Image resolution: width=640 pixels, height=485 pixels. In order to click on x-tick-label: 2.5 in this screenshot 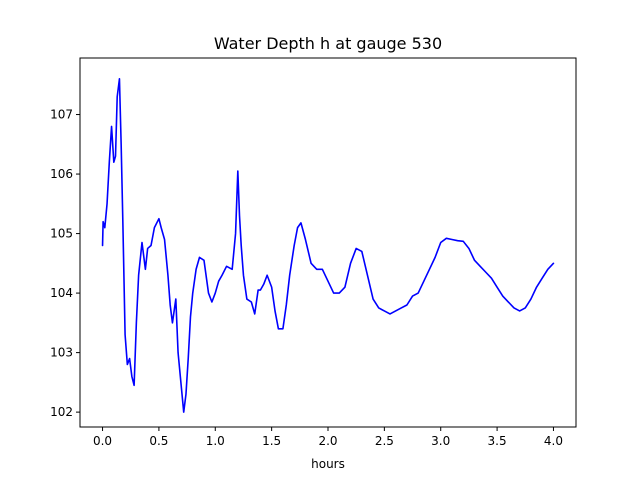, I will do `click(384, 441)`.